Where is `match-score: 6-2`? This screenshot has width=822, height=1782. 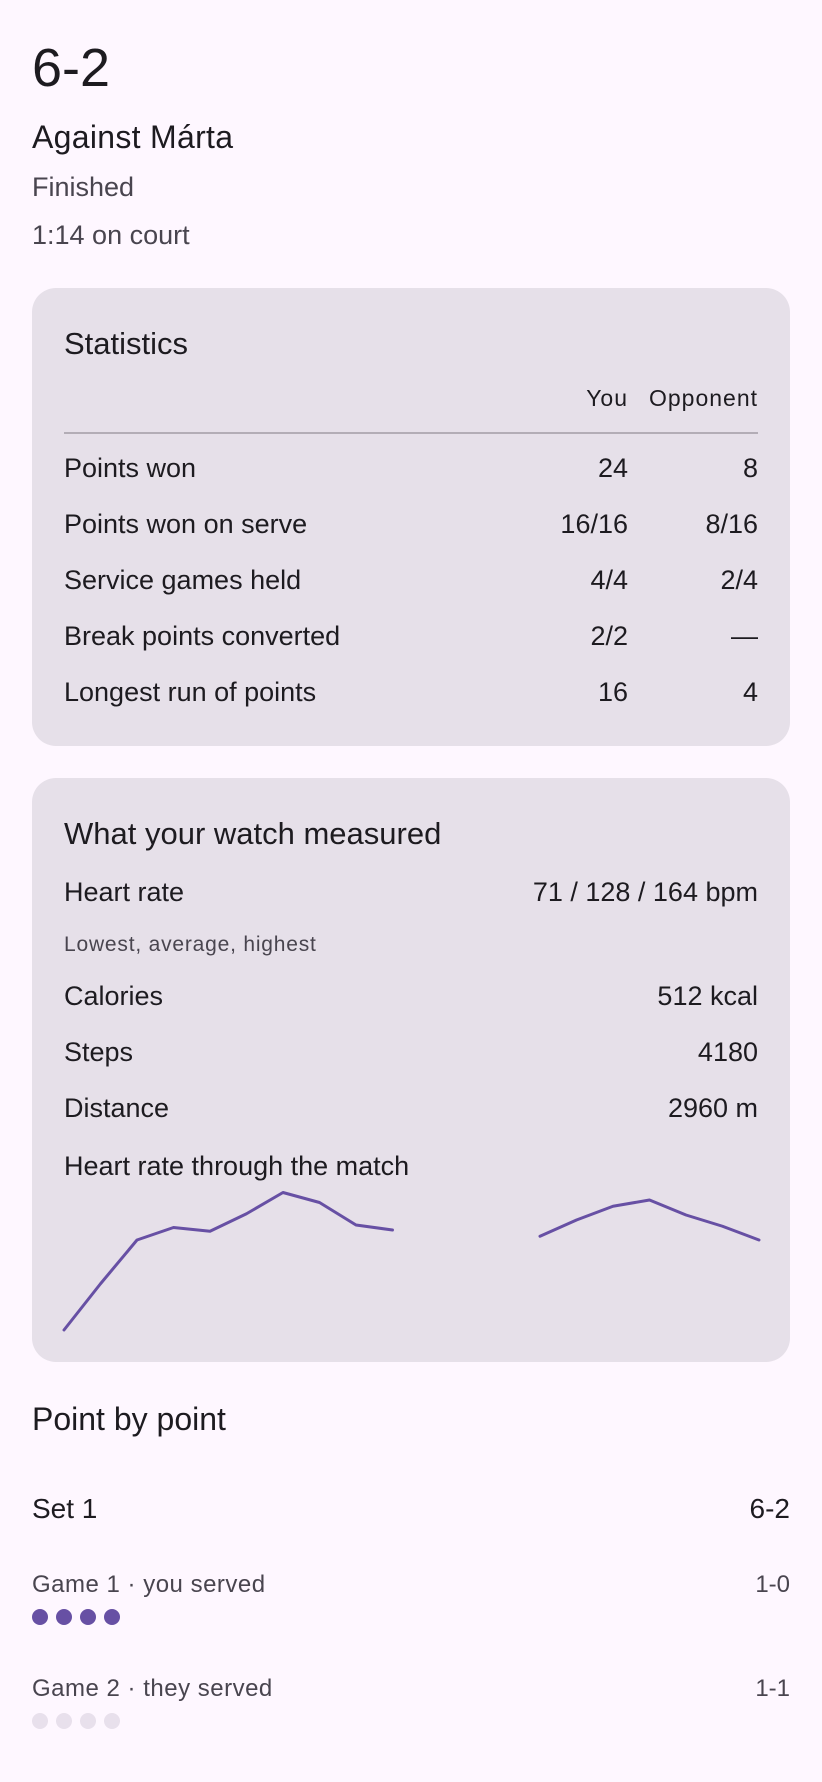 match-score: 6-2 is located at coordinates (71, 68).